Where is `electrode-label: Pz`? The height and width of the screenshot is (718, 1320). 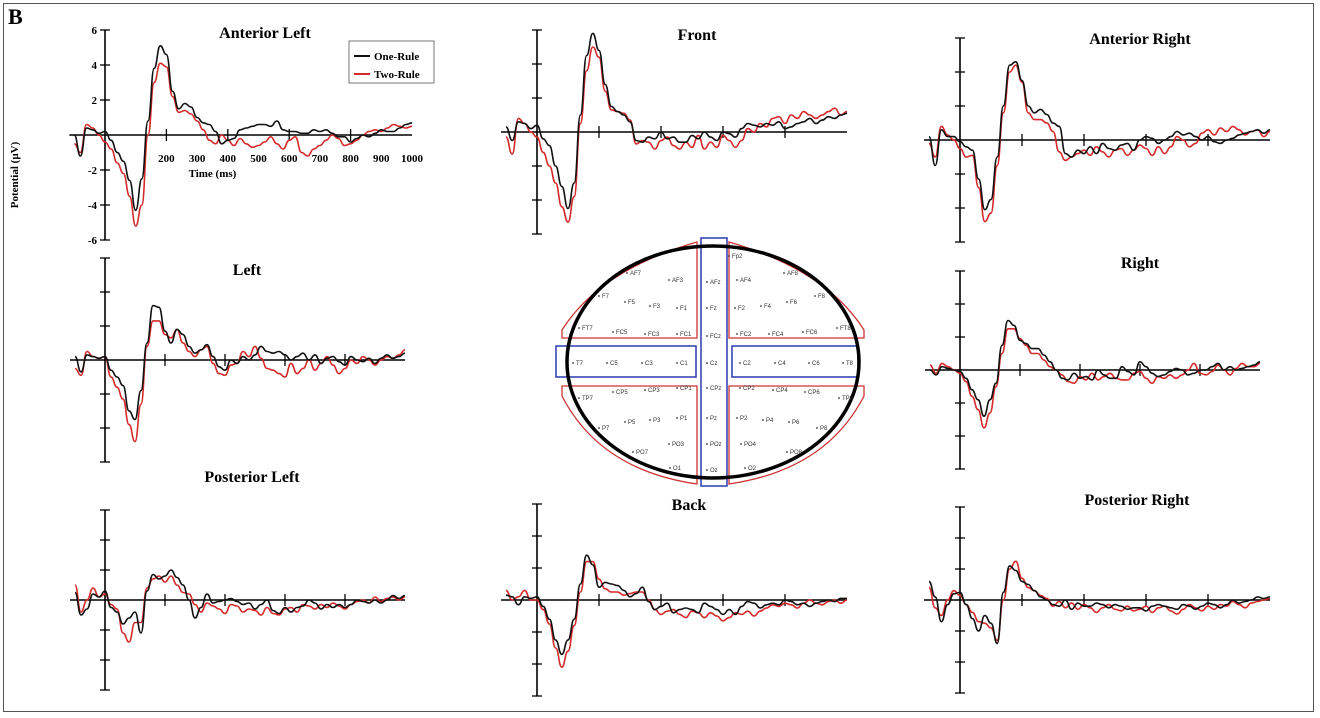 electrode-label: Pz is located at coordinates (713, 419).